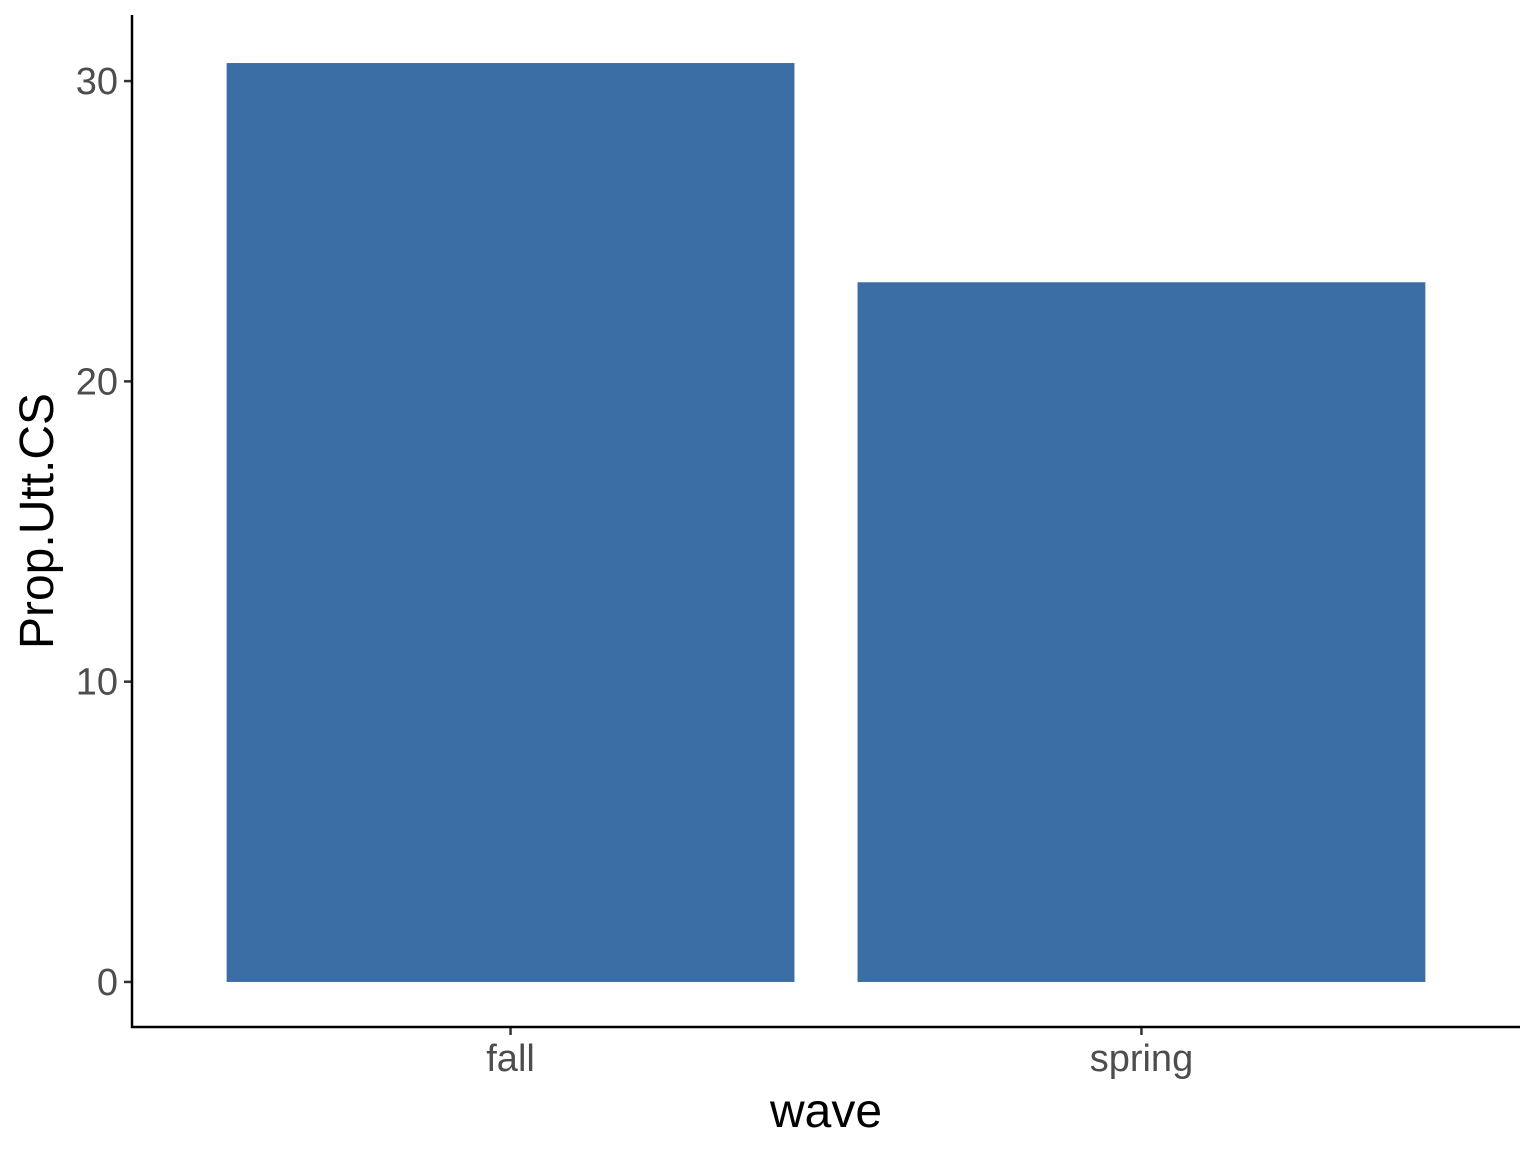 This screenshot has width=1536, height=1152. Describe the element at coordinates (510, 1059) in the screenshot. I see `x-tick-label: fall` at that location.